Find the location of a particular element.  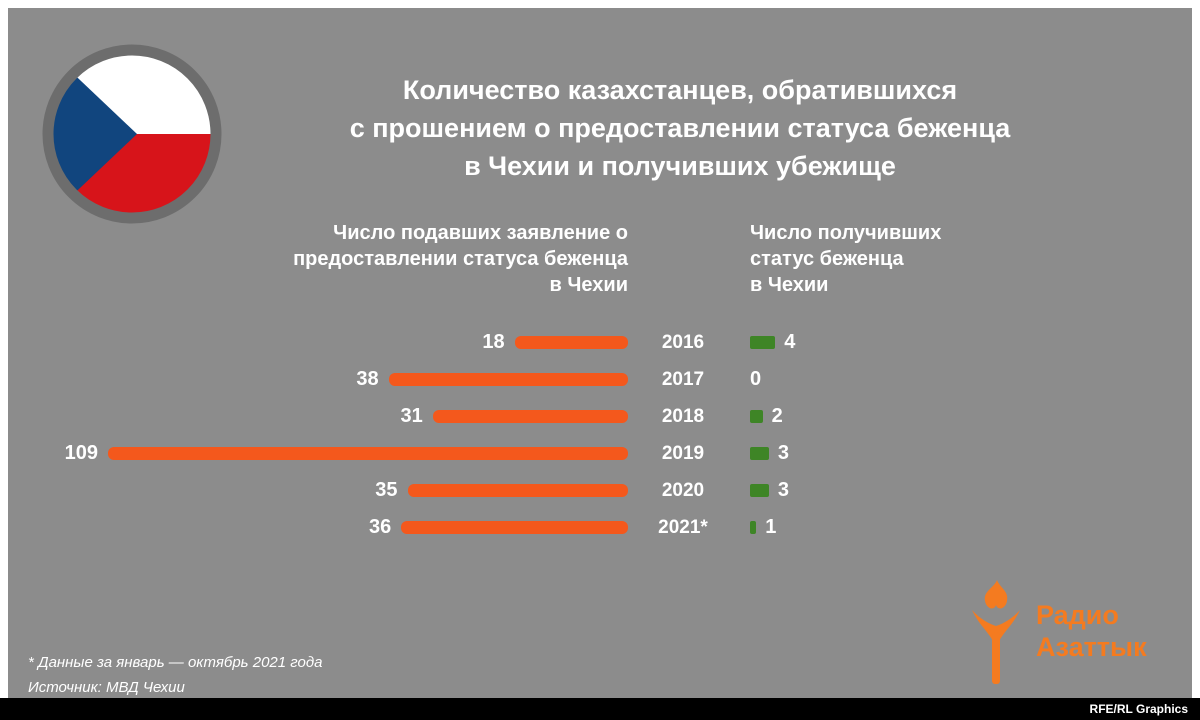

granted-bar-zone: 2 is located at coordinates (766, 416).